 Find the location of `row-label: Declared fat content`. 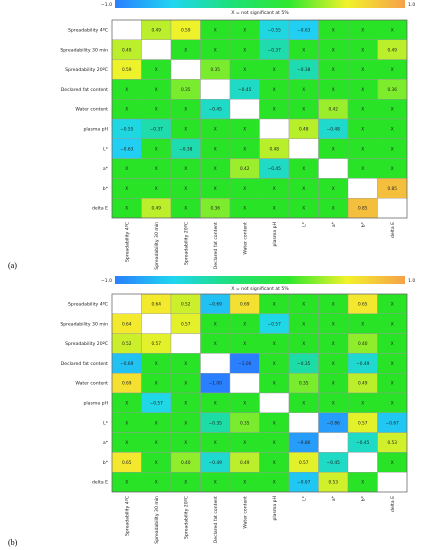

row-label: Declared fat content is located at coordinates (84, 364).